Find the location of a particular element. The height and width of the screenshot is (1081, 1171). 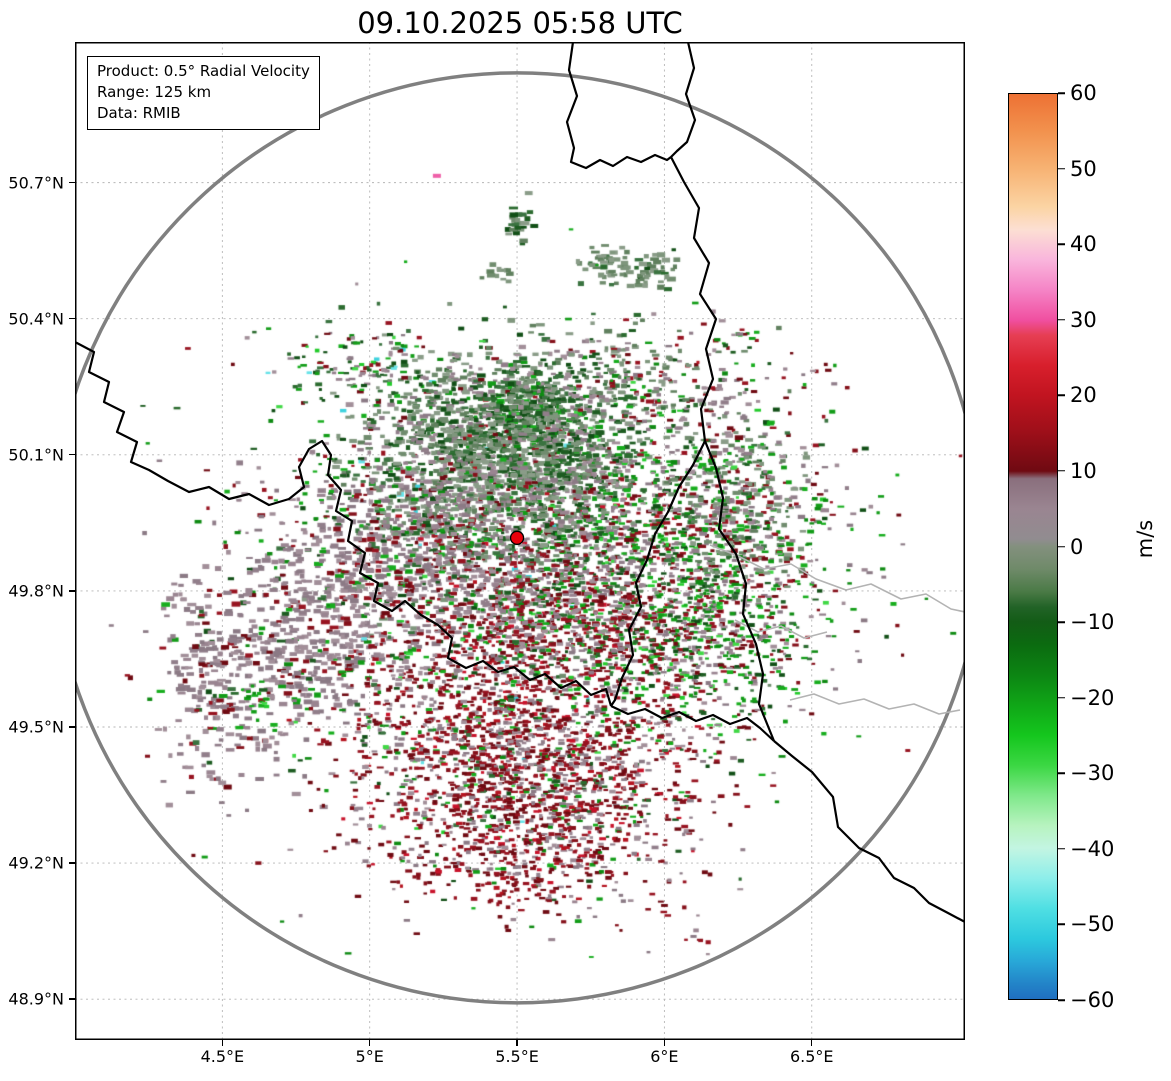

colorbar-tick-label: −20 is located at coordinates (1092, 697).